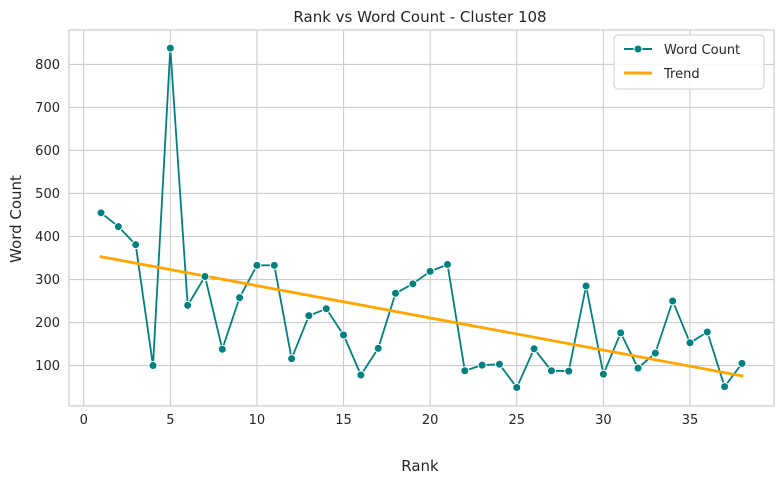  Describe the element at coordinates (430, 420) in the screenshot. I see `x-tick-label: 20` at that location.